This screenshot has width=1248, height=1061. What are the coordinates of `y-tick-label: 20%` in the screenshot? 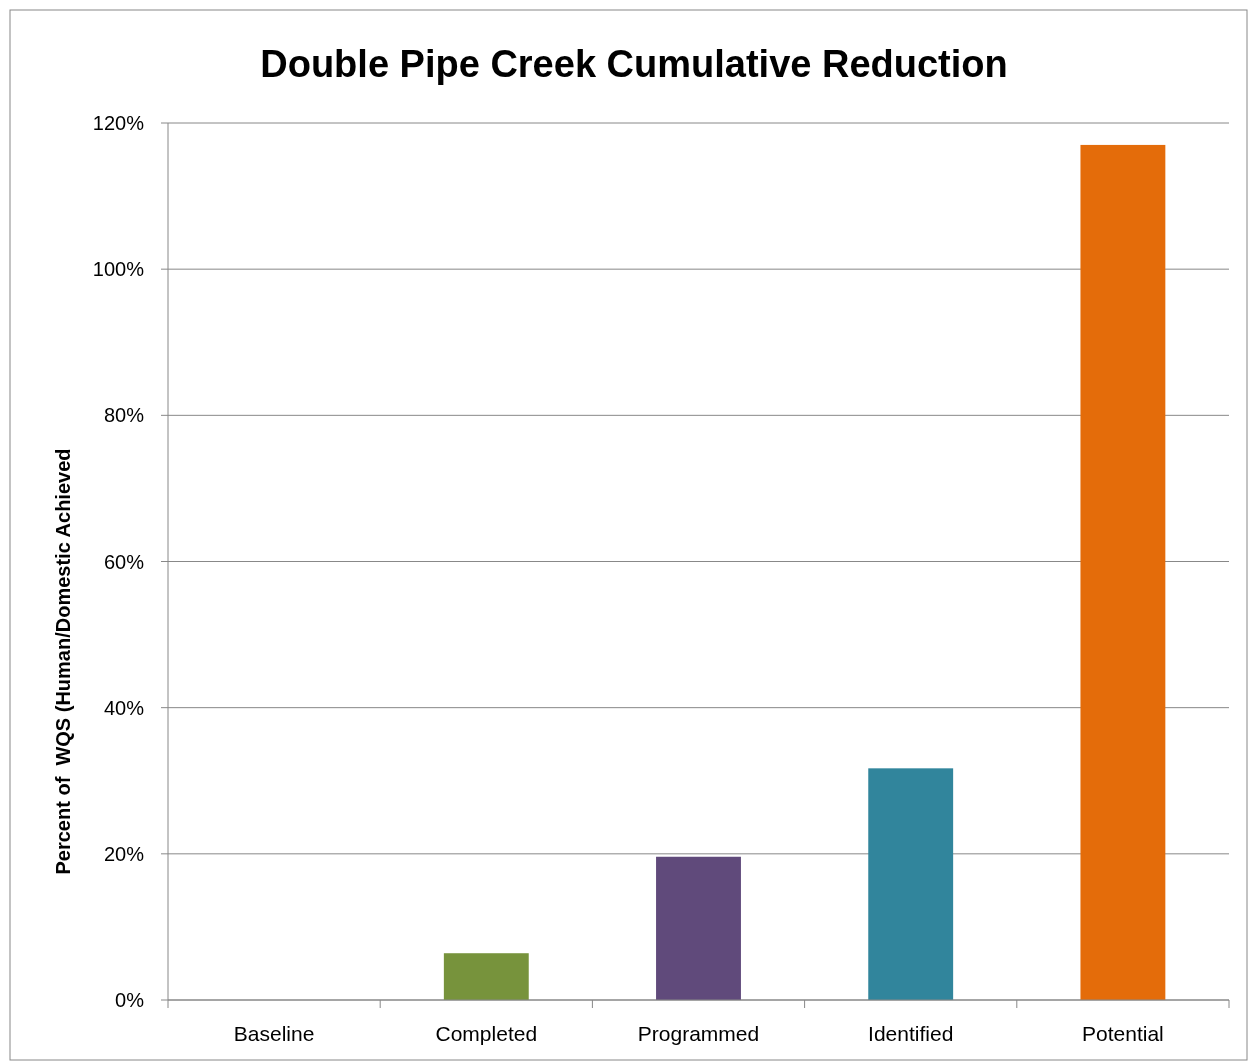 It's located at (124, 853).